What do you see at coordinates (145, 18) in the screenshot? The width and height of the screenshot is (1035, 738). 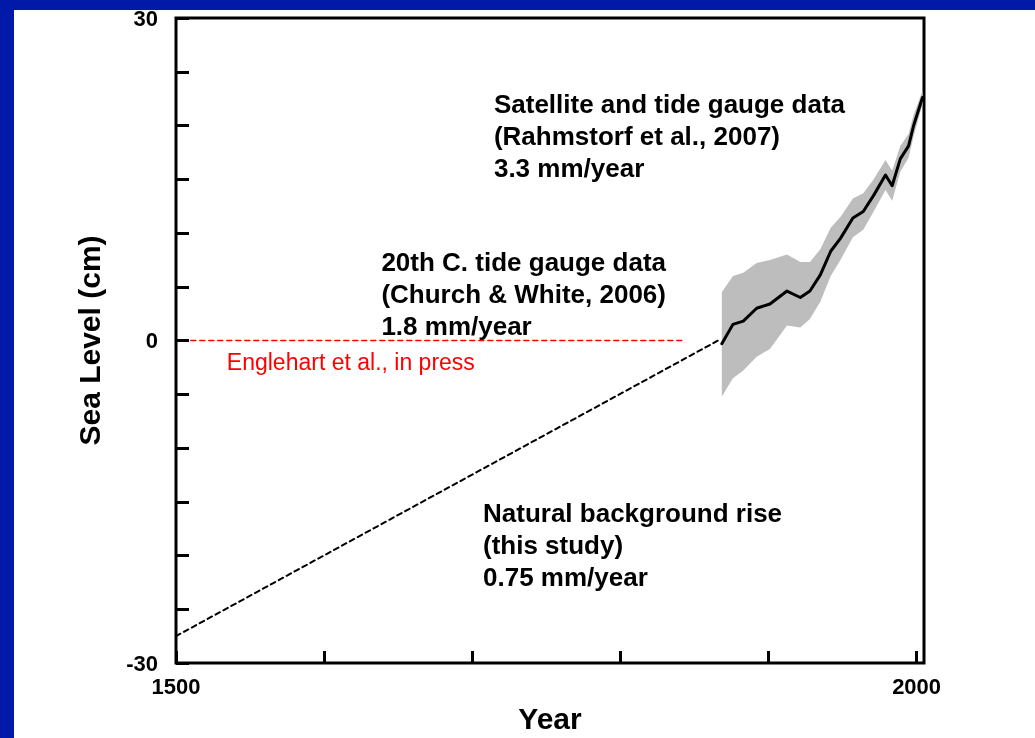 I see `y-tick-label: 30` at bounding box center [145, 18].